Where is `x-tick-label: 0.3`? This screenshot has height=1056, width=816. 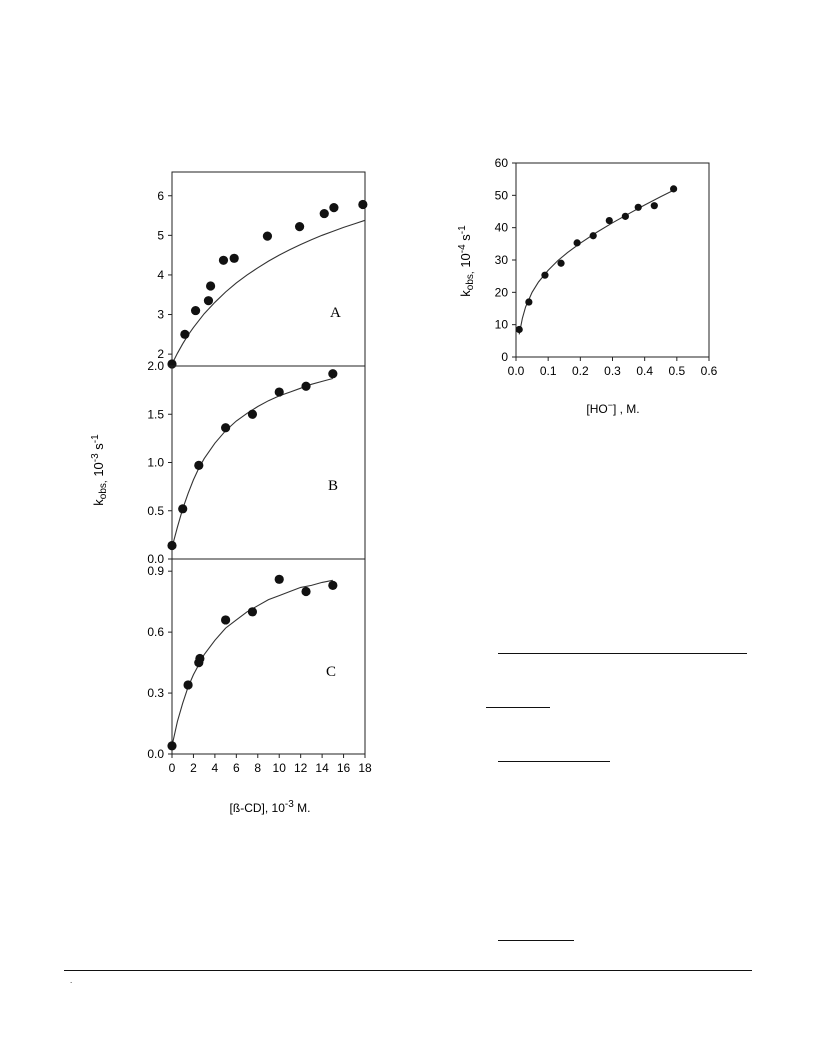
x-tick-label: 0.3 is located at coordinates (612, 371).